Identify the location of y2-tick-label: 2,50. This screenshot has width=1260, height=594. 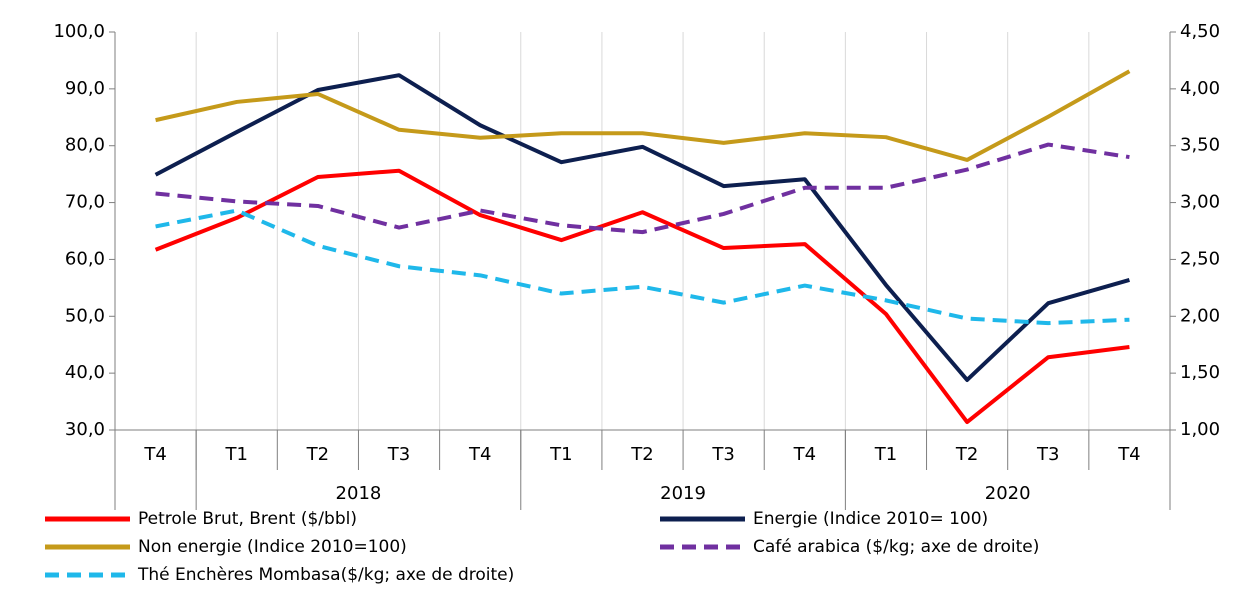
(1200, 258).